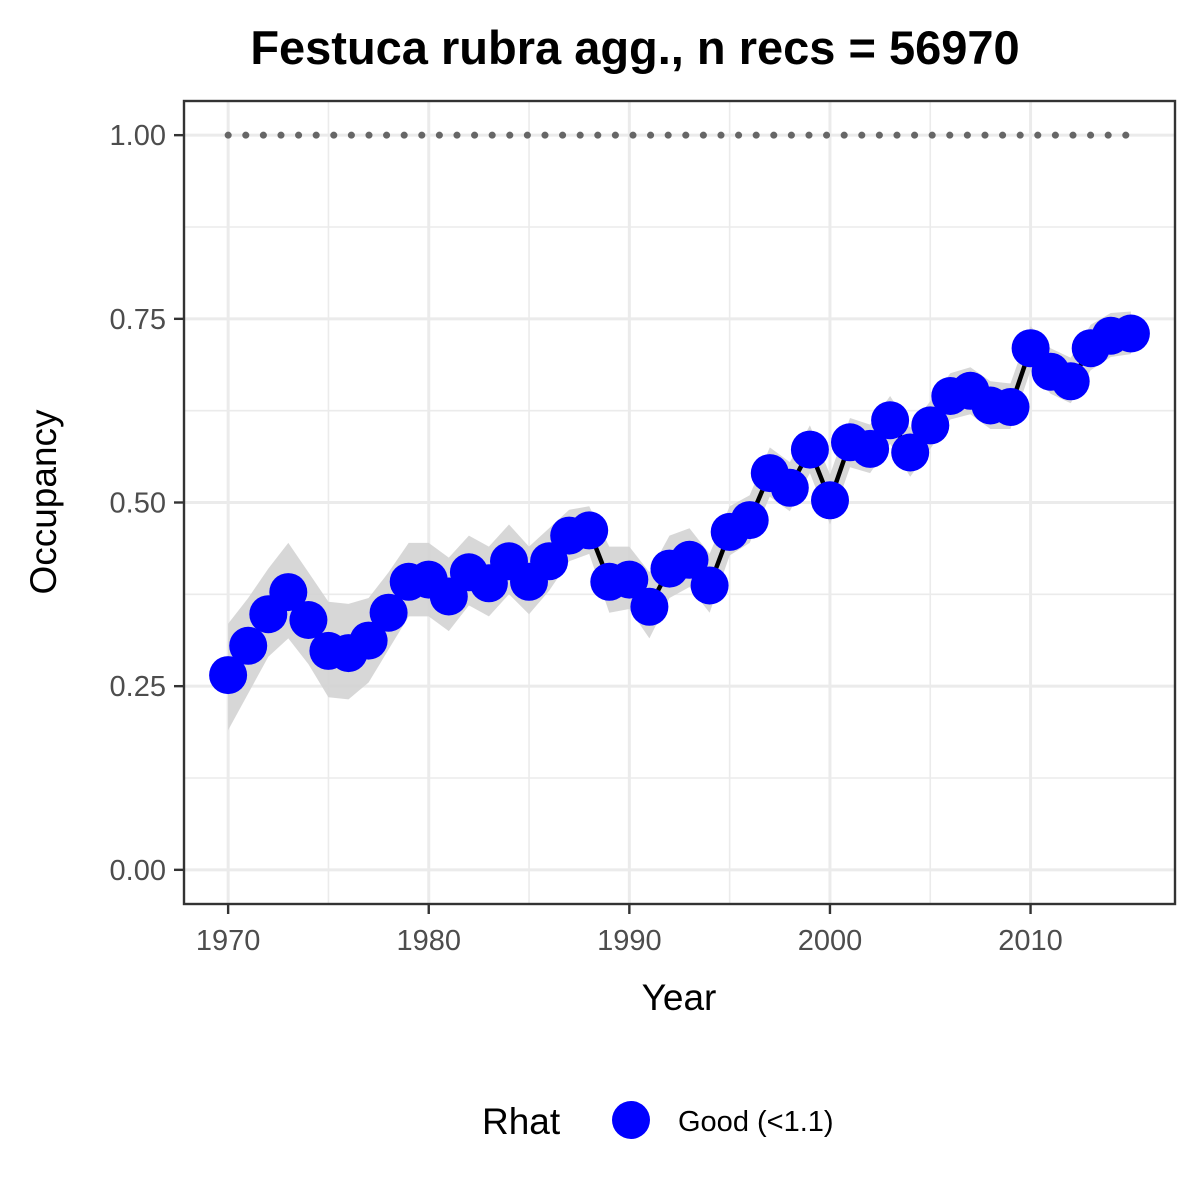 Image resolution: width=1200 pixels, height=1200 pixels. Describe the element at coordinates (428, 941) in the screenshot. I see `x-tick-label: 1980` at that location.